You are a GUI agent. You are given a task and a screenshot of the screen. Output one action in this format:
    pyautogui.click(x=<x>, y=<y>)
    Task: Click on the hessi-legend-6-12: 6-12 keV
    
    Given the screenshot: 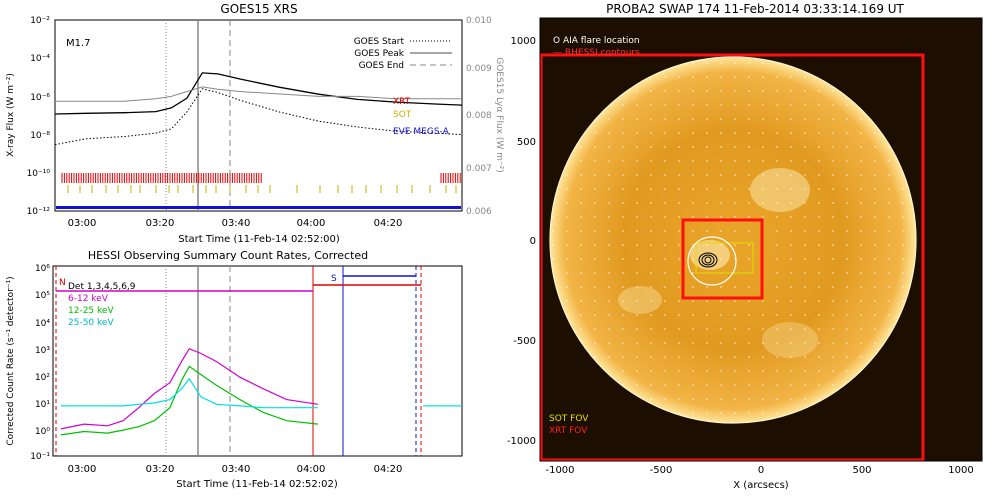 What is the action you would take?
    pyautogui.click(x=88, y=299)
    